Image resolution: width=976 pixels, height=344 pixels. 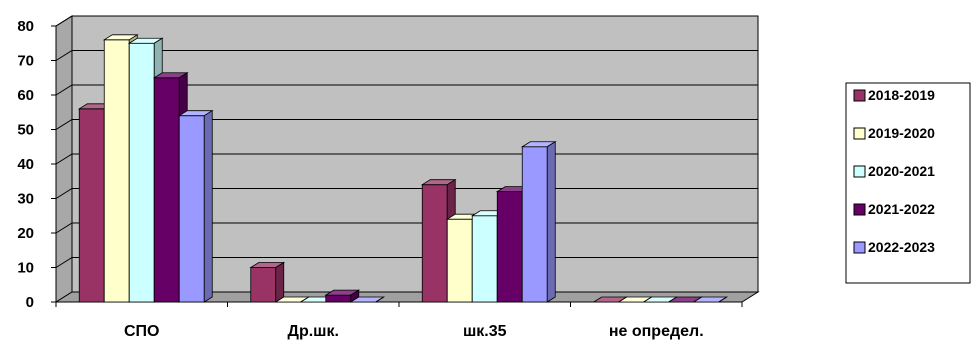 I want to click on legend-label: 2018-2019, so click(x=901, y=95).